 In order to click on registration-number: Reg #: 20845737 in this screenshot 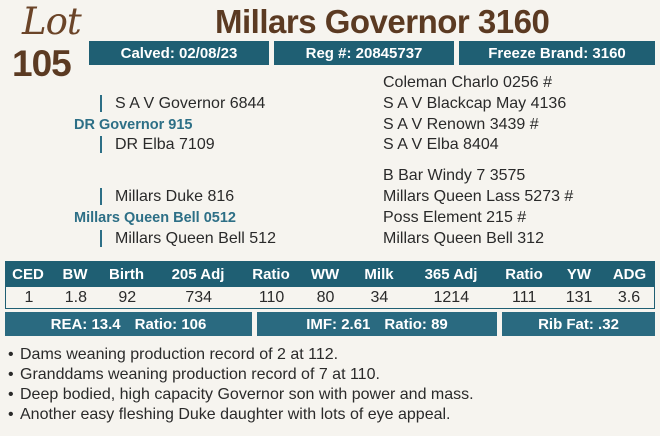, I will do `click(364, 53)`.